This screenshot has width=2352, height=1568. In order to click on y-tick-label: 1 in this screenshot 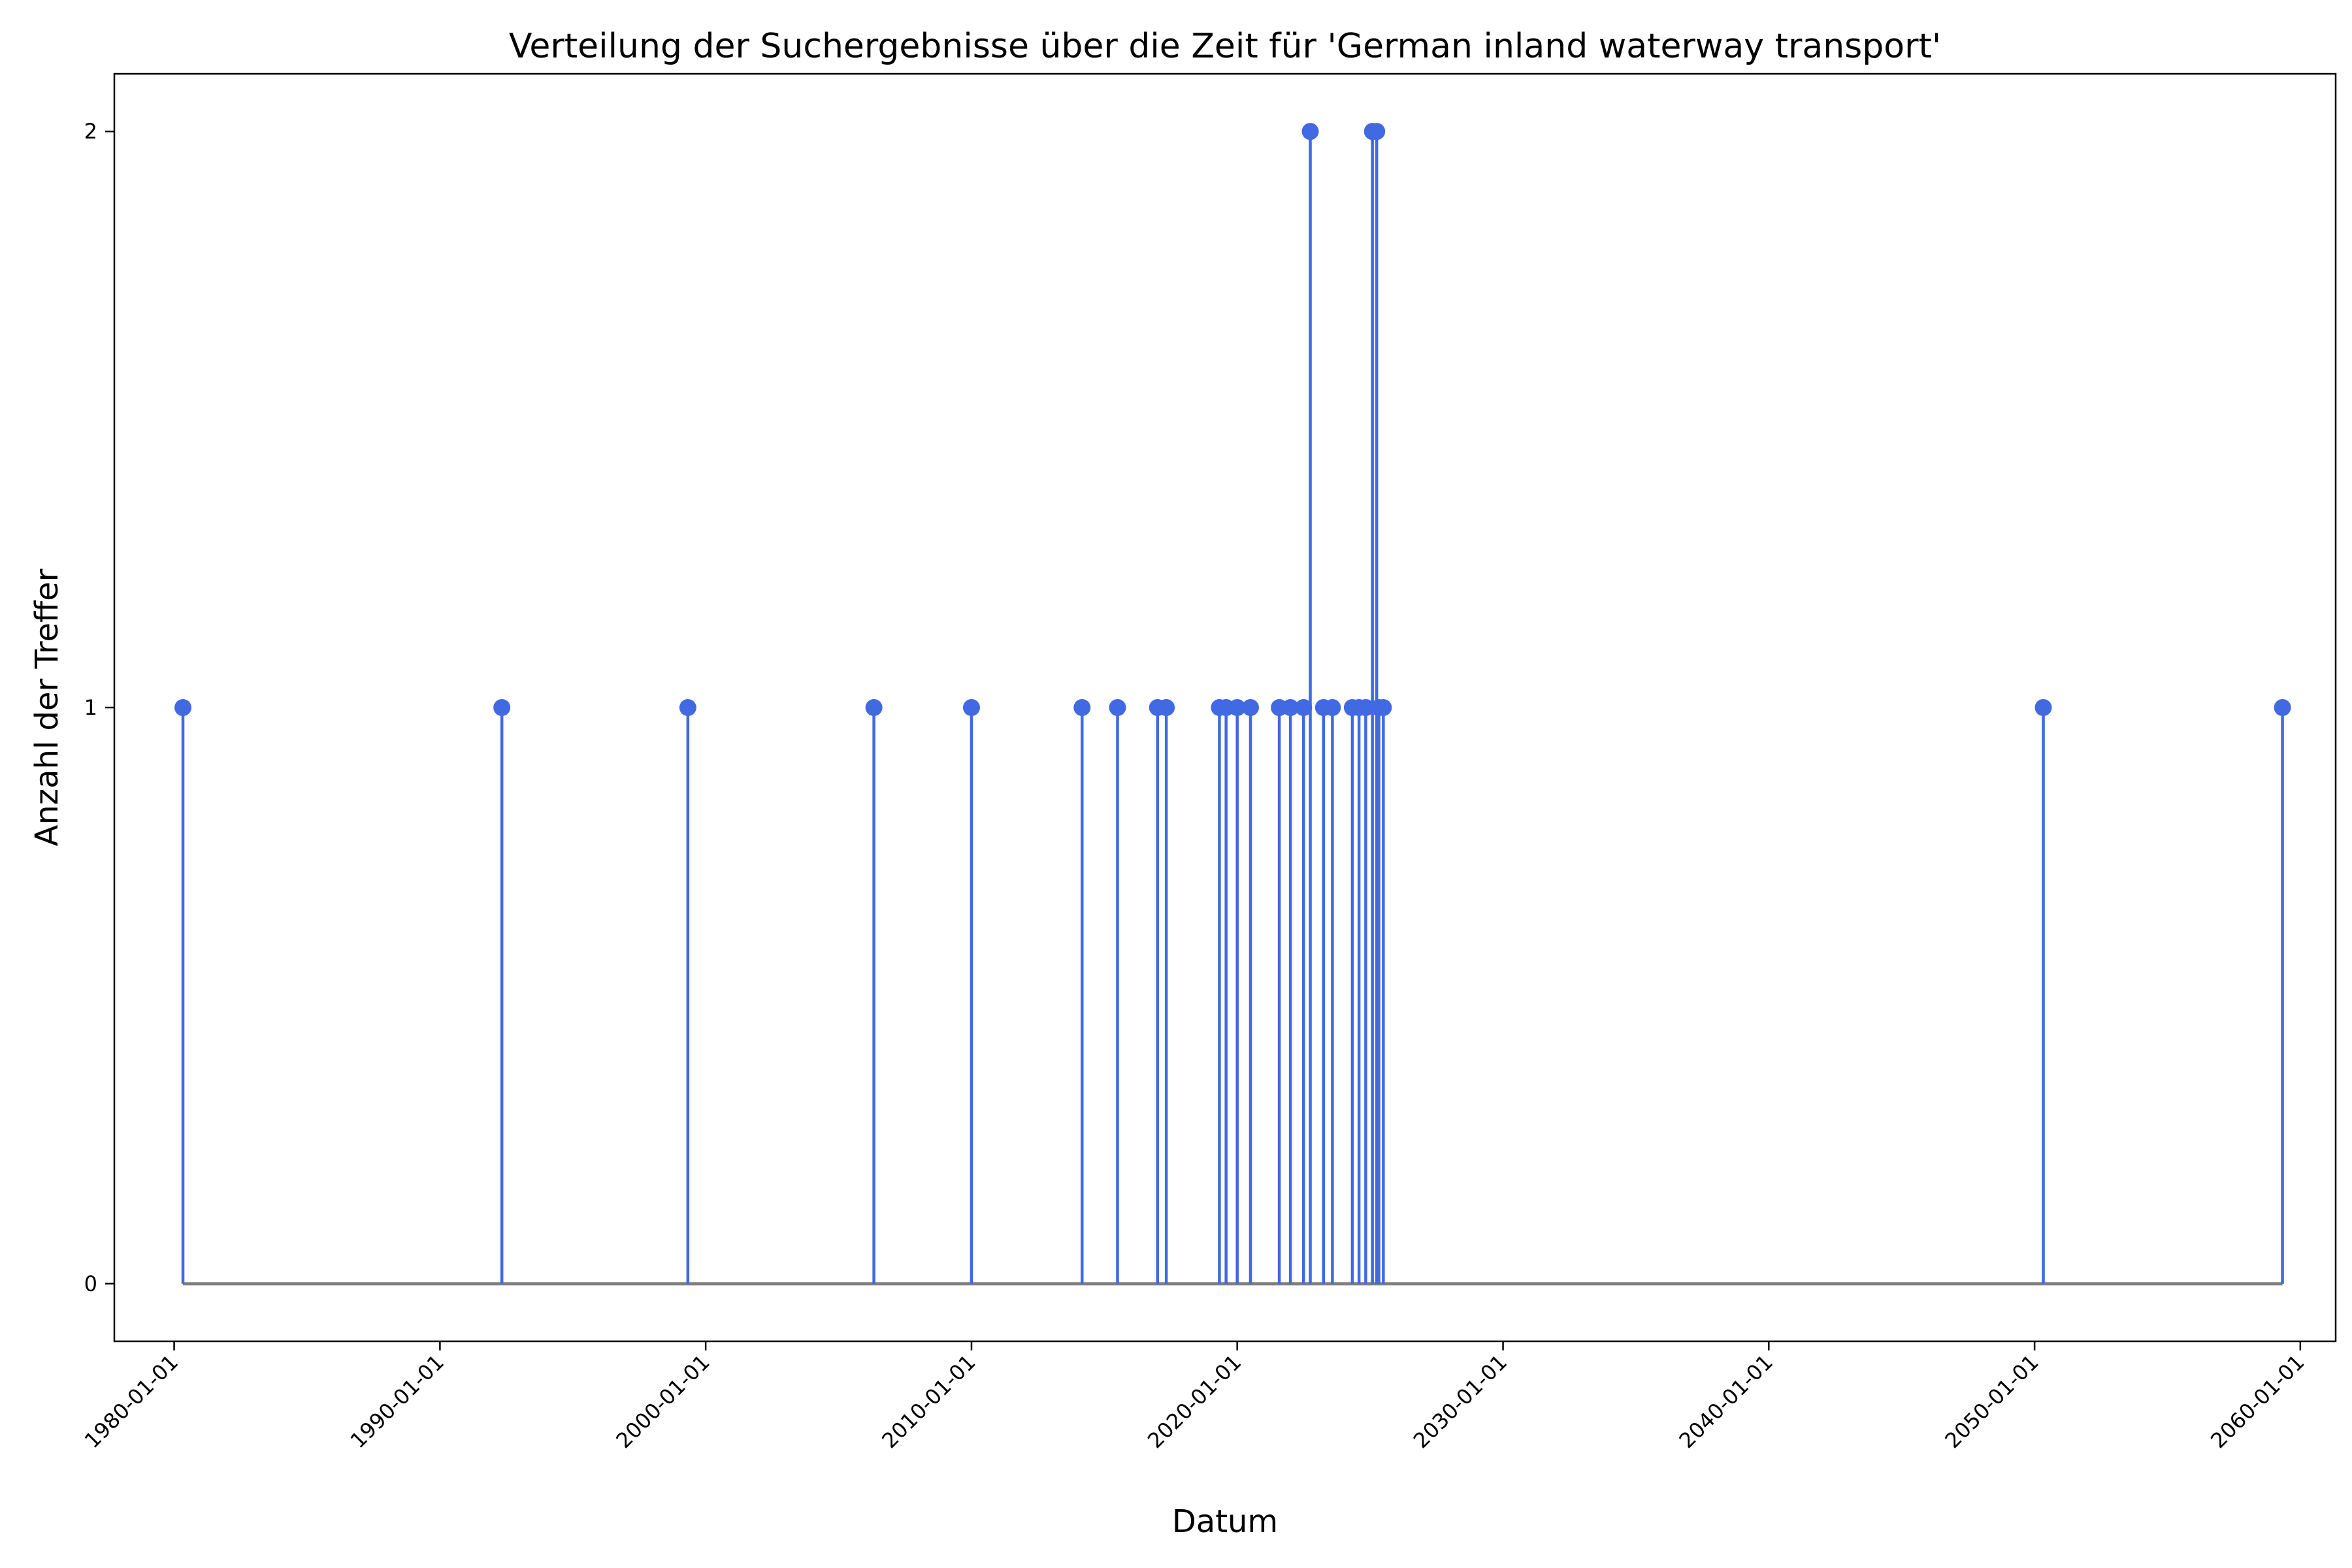, I will do `click(90, 707)`.